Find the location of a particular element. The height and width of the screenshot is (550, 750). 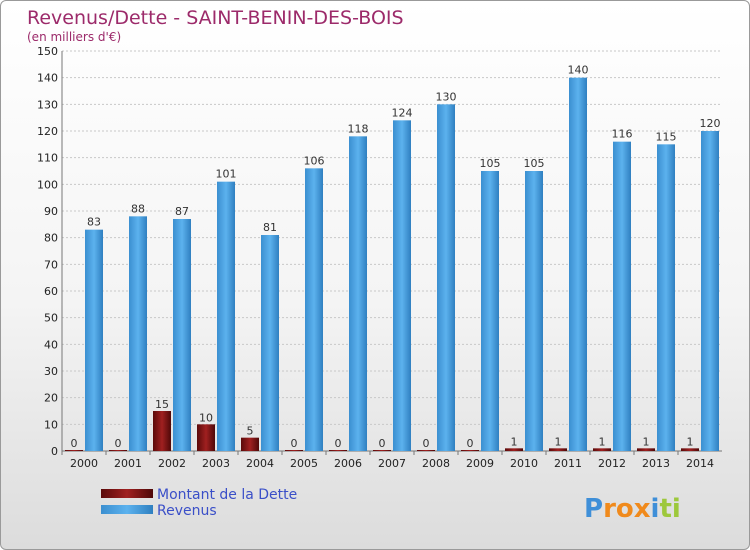

proxiti-logo: Proxiti is located at coordinates (632, 509).